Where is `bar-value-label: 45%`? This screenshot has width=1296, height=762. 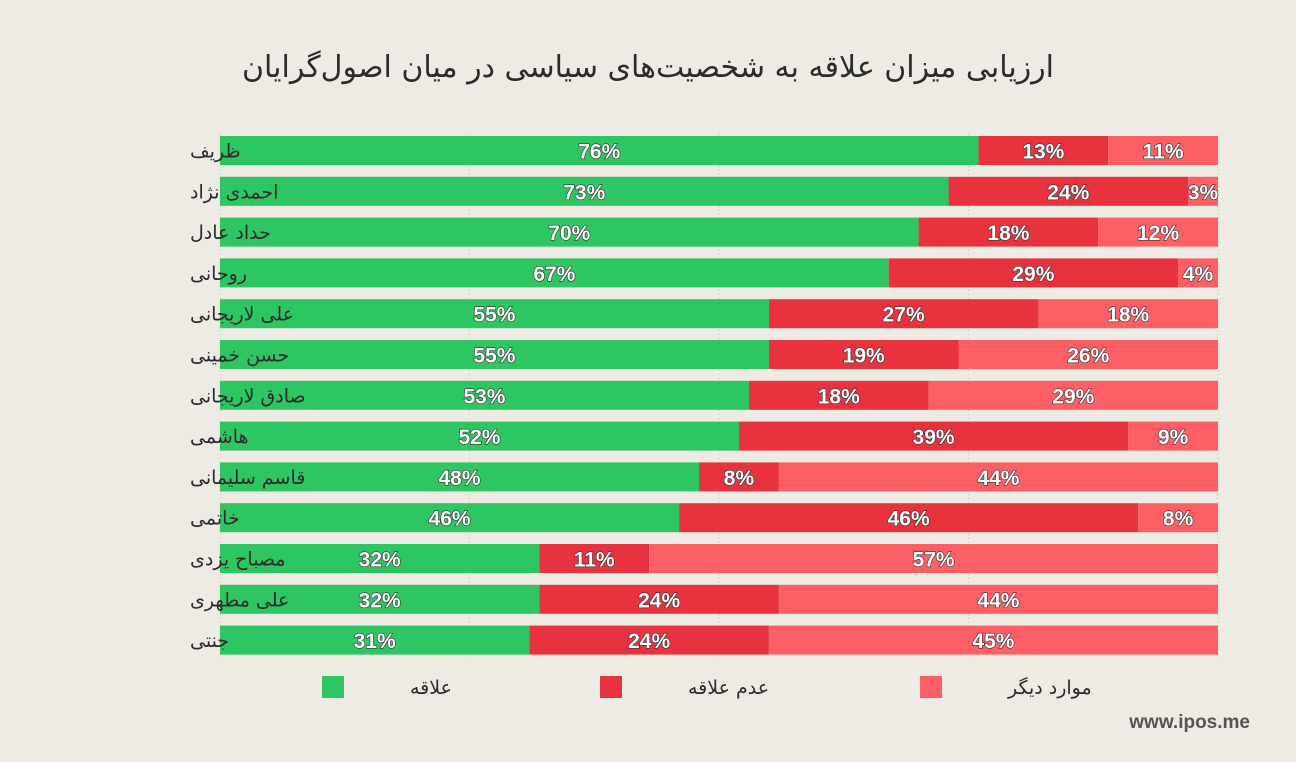
bar-value-label: 45% is located at coordinates (993, 641).